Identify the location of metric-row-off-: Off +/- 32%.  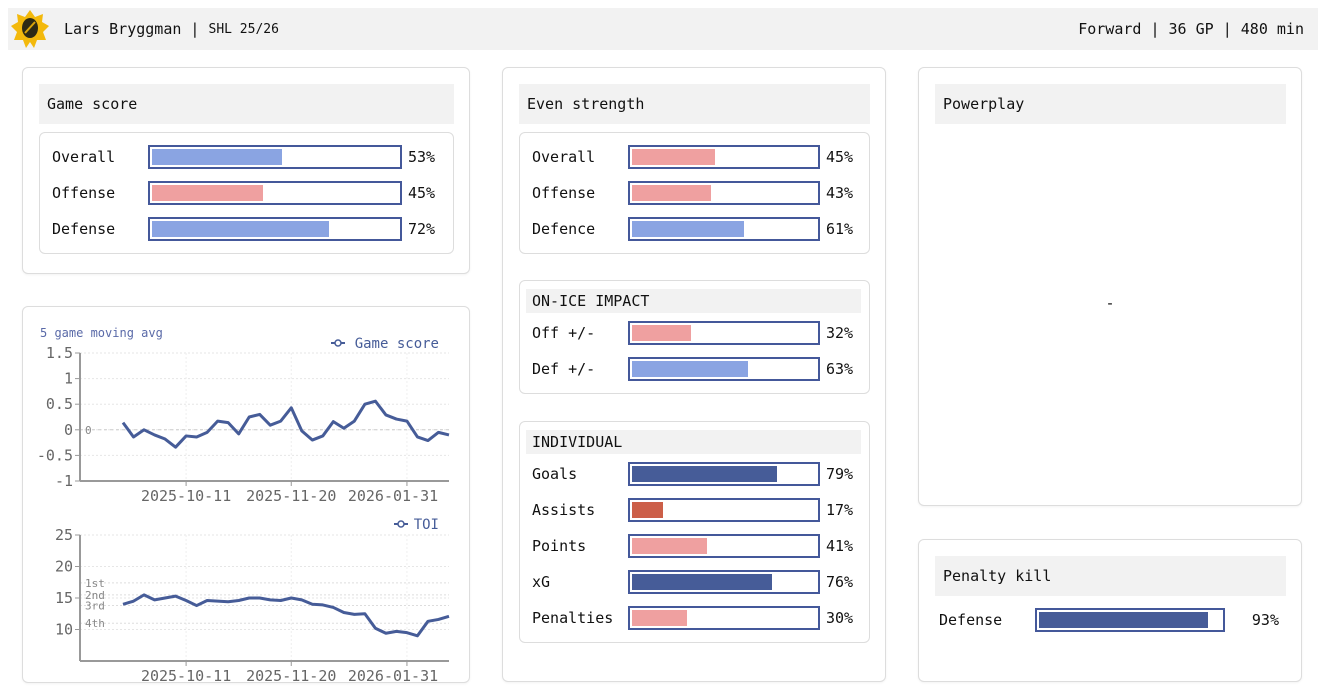
(692, 333).